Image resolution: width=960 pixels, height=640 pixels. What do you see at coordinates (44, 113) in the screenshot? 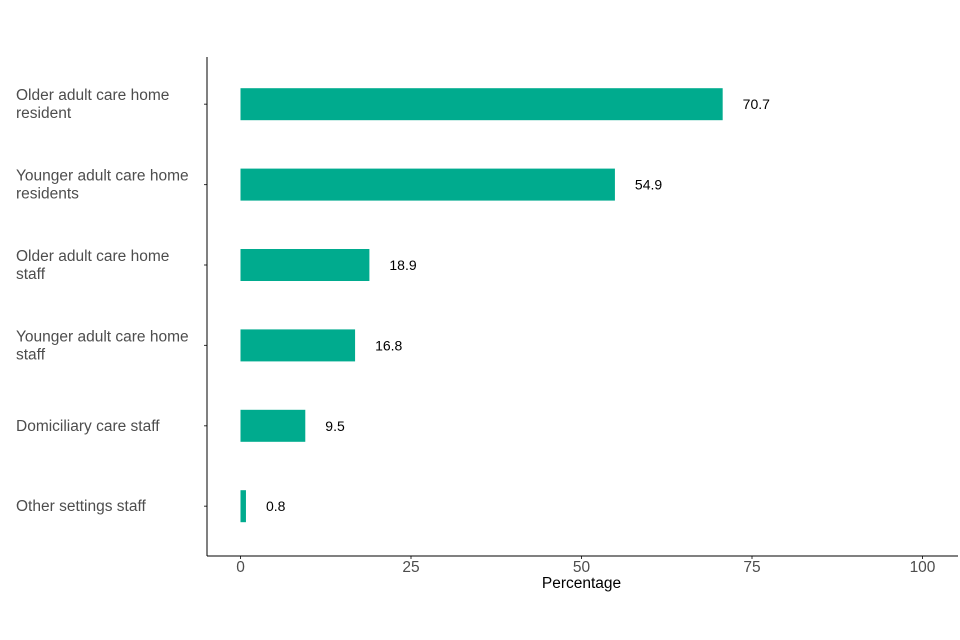
I see `category-label-line: resident` at bounding box center [44, 113].